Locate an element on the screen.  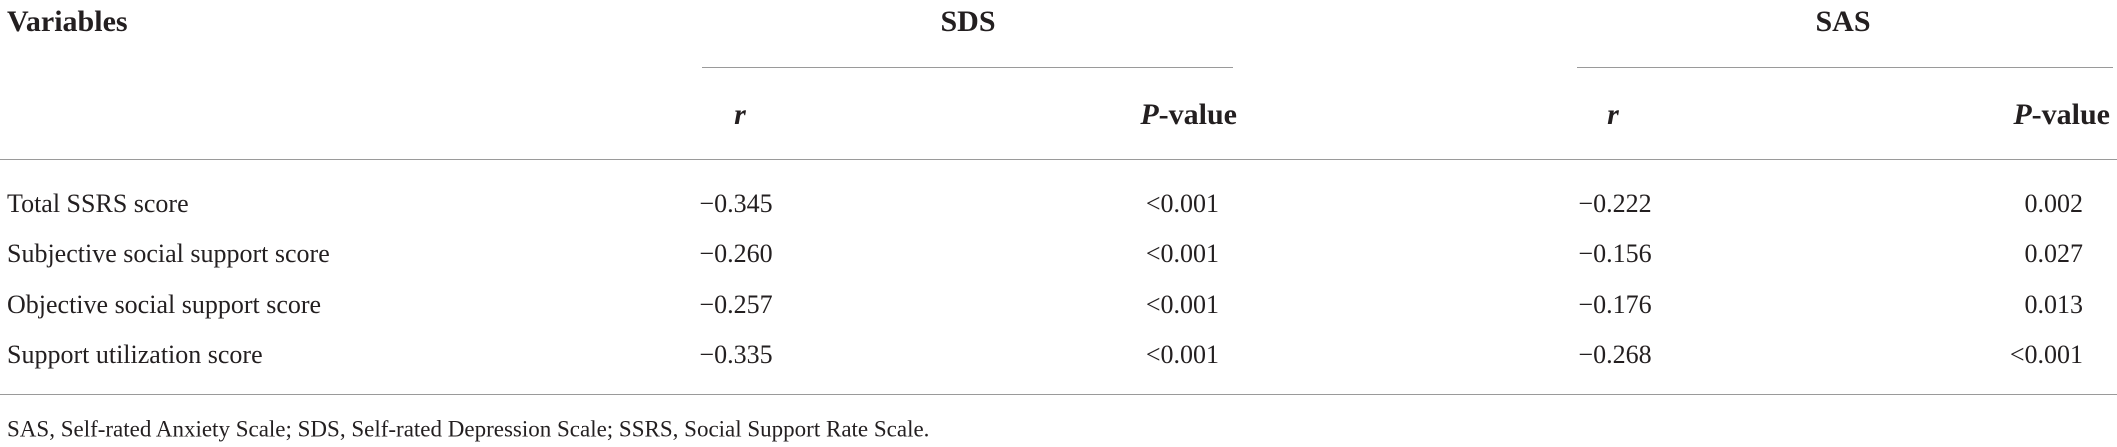
header-sds: SDS is located at coordinates (968, 21).